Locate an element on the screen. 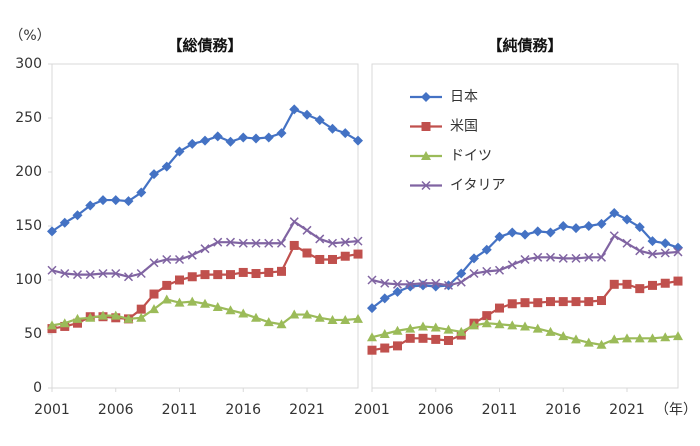 The image size is (700, 446). series-line is located at coordinates (525, 315).